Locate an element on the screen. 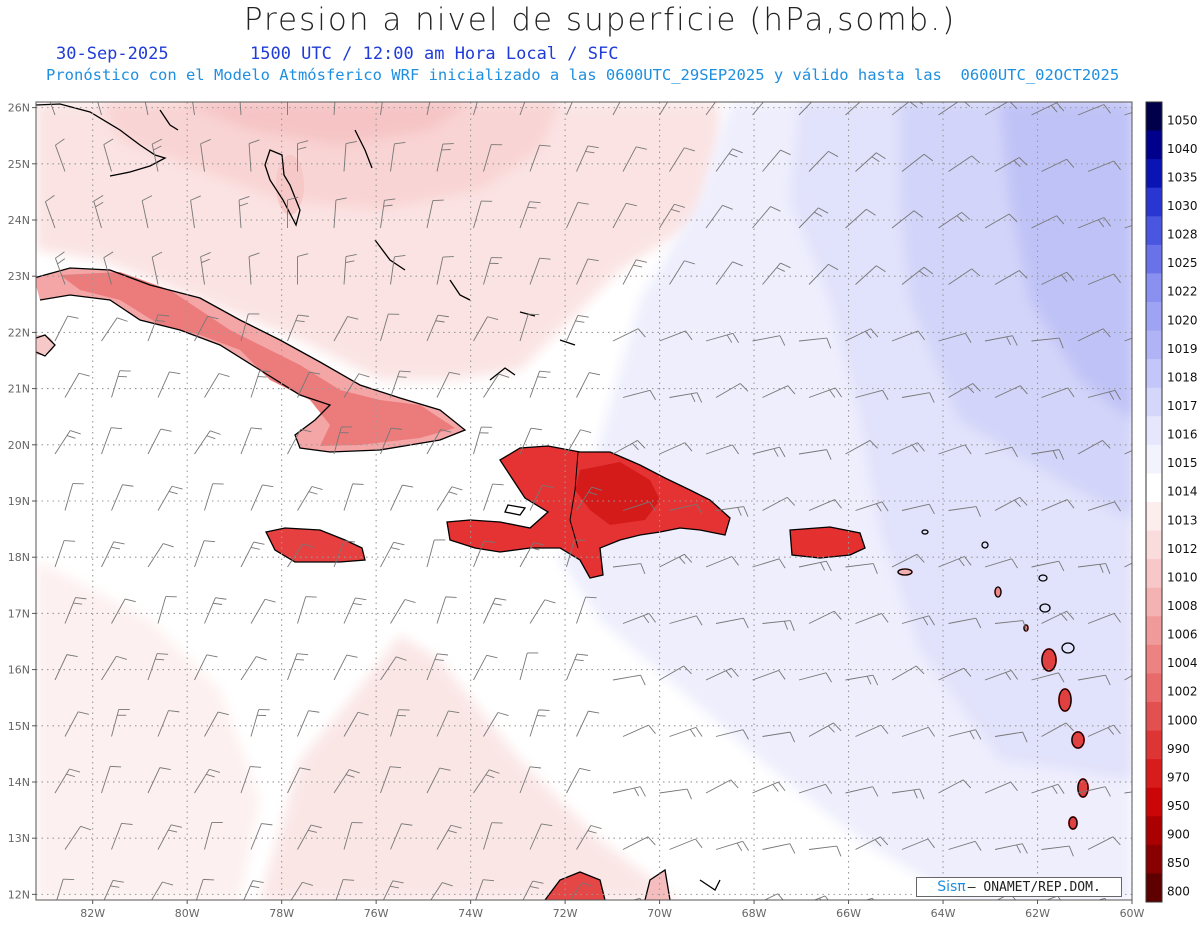 The image size is (1200, 927). lon-label: 82W is located at coordinates (92, 913).